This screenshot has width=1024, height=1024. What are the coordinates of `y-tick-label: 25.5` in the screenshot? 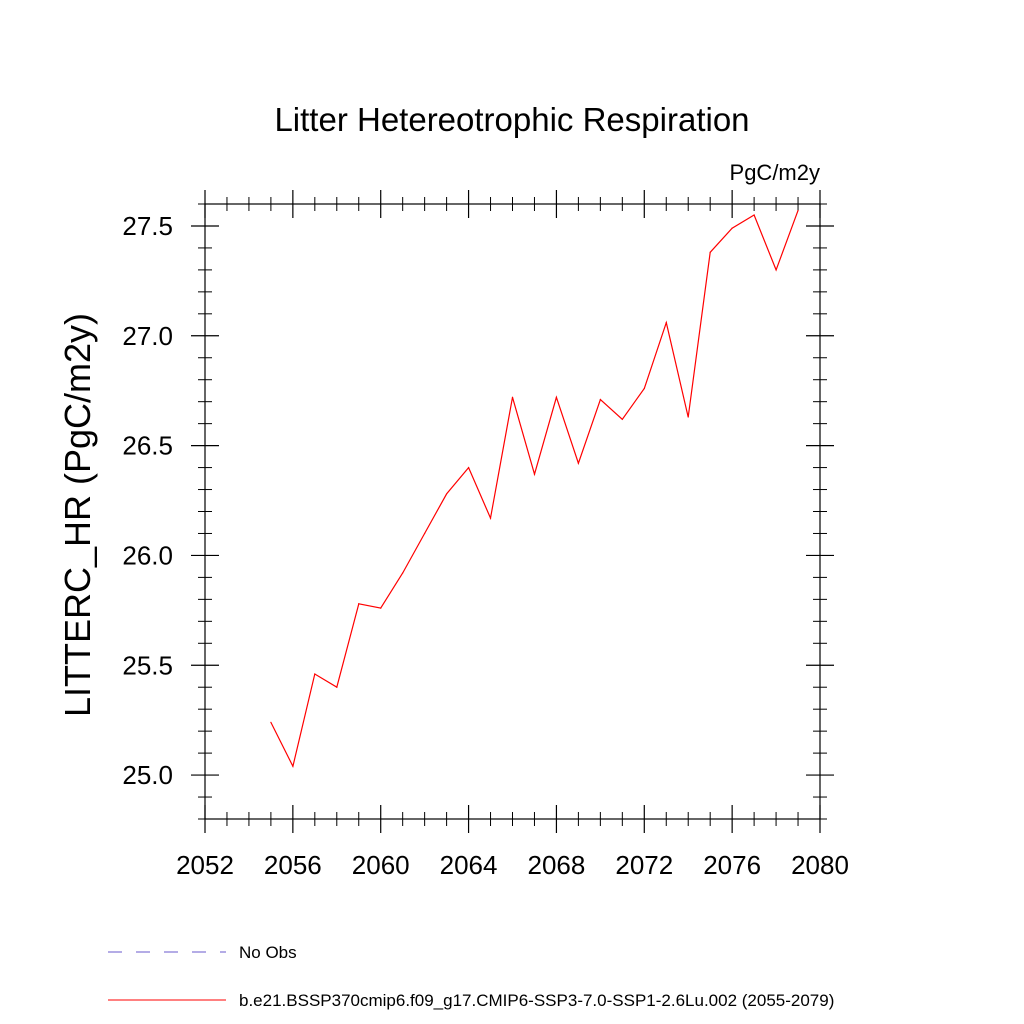 It's located at (147, 665).